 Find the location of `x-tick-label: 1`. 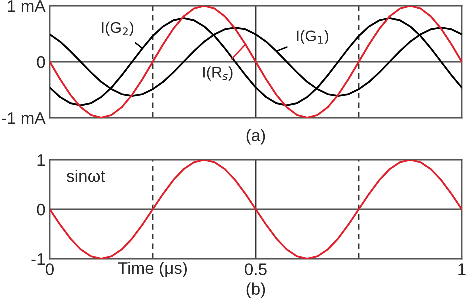

x-tick-label: 1 is located at coordinates (462, 270).